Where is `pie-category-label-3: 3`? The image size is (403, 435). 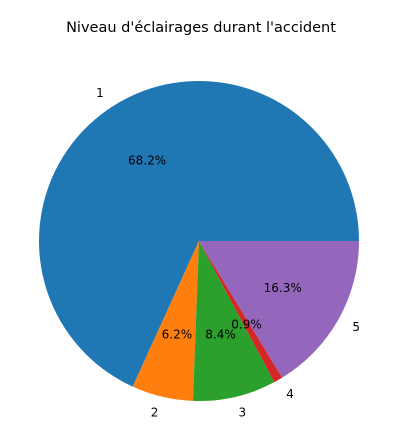
pie-category-label-3: 3 is located at coordinates (242, 413).